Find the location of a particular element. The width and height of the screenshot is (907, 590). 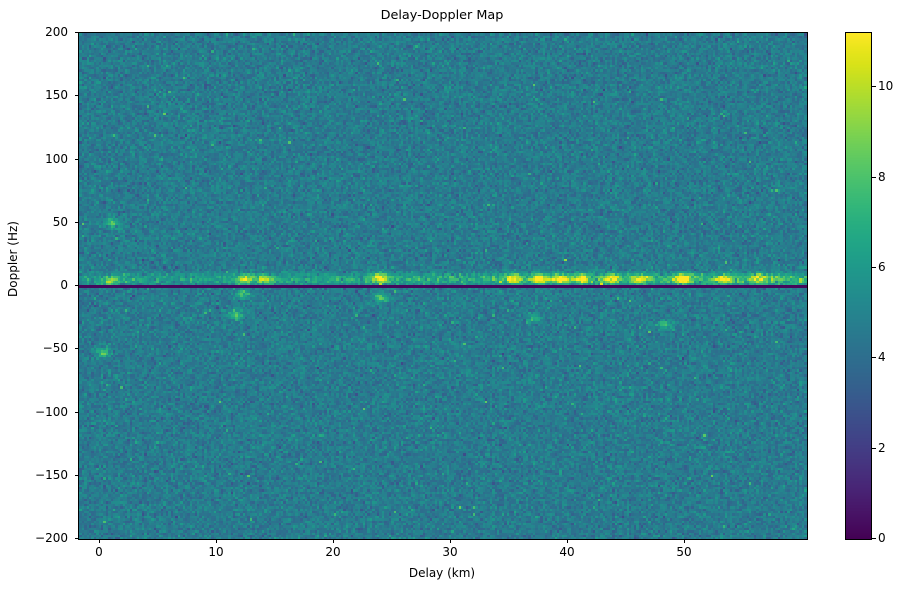

x-tick-label: 20 is located at coordinates (333, 552).